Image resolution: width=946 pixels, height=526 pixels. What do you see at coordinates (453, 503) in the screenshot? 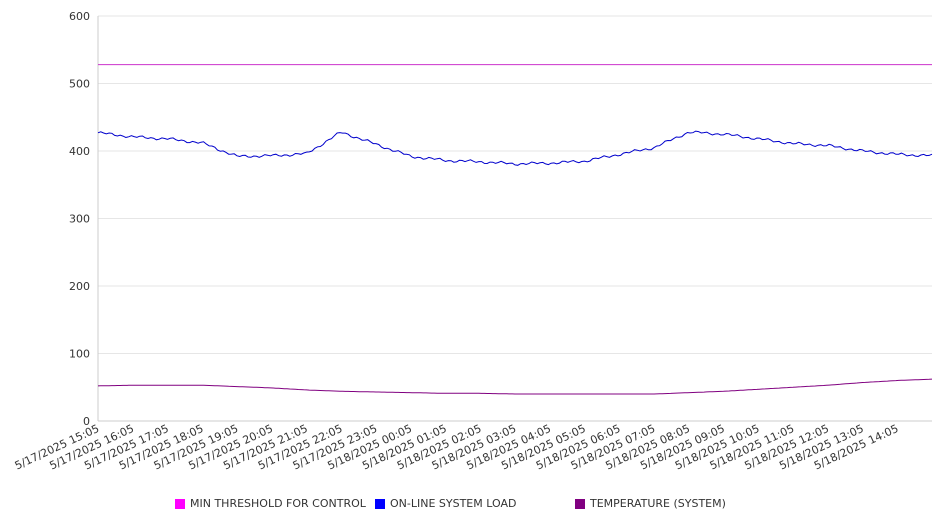
I see `legend-label-system-load: ON-LINE SYSTEM LOAD` at bounding box center [453, 503].